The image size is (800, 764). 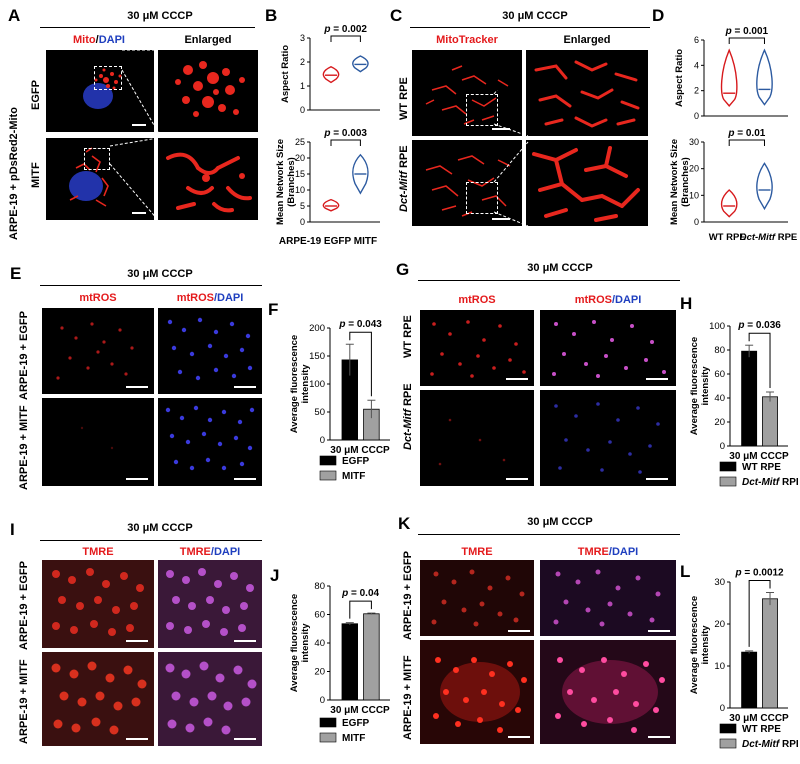 What do you see at coordinates (317, 384) in the screenshot?
I see `y-tick-label: 100` at bounding box center [317, 384].